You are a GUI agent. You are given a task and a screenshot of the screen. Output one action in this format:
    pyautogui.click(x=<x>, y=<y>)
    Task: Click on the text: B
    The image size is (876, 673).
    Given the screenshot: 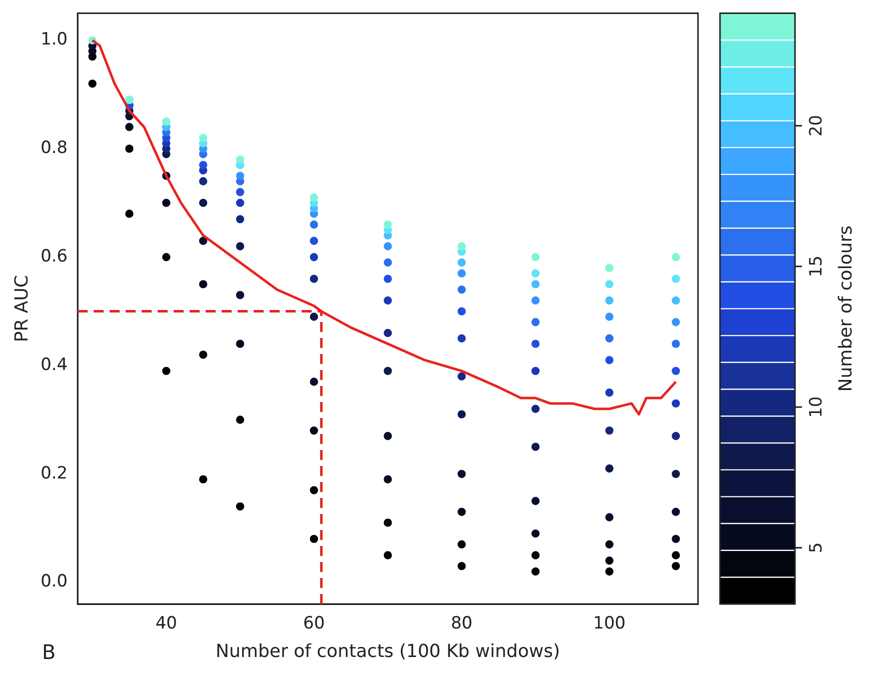 What is the action you would take?
    pyautogui.click(x=49, y=652)
    